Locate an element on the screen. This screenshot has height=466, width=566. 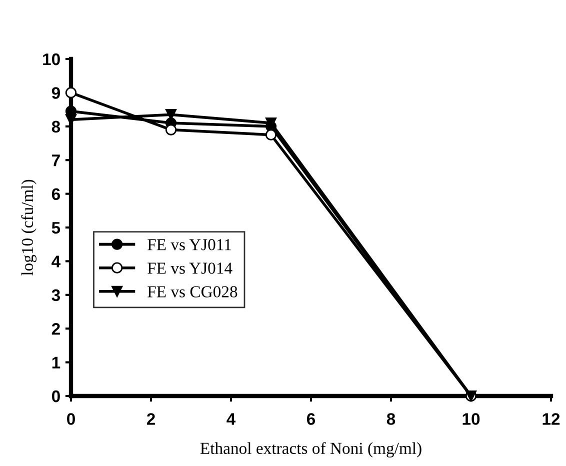
y-tick-label: 9 is located at coordinates (56, 93).